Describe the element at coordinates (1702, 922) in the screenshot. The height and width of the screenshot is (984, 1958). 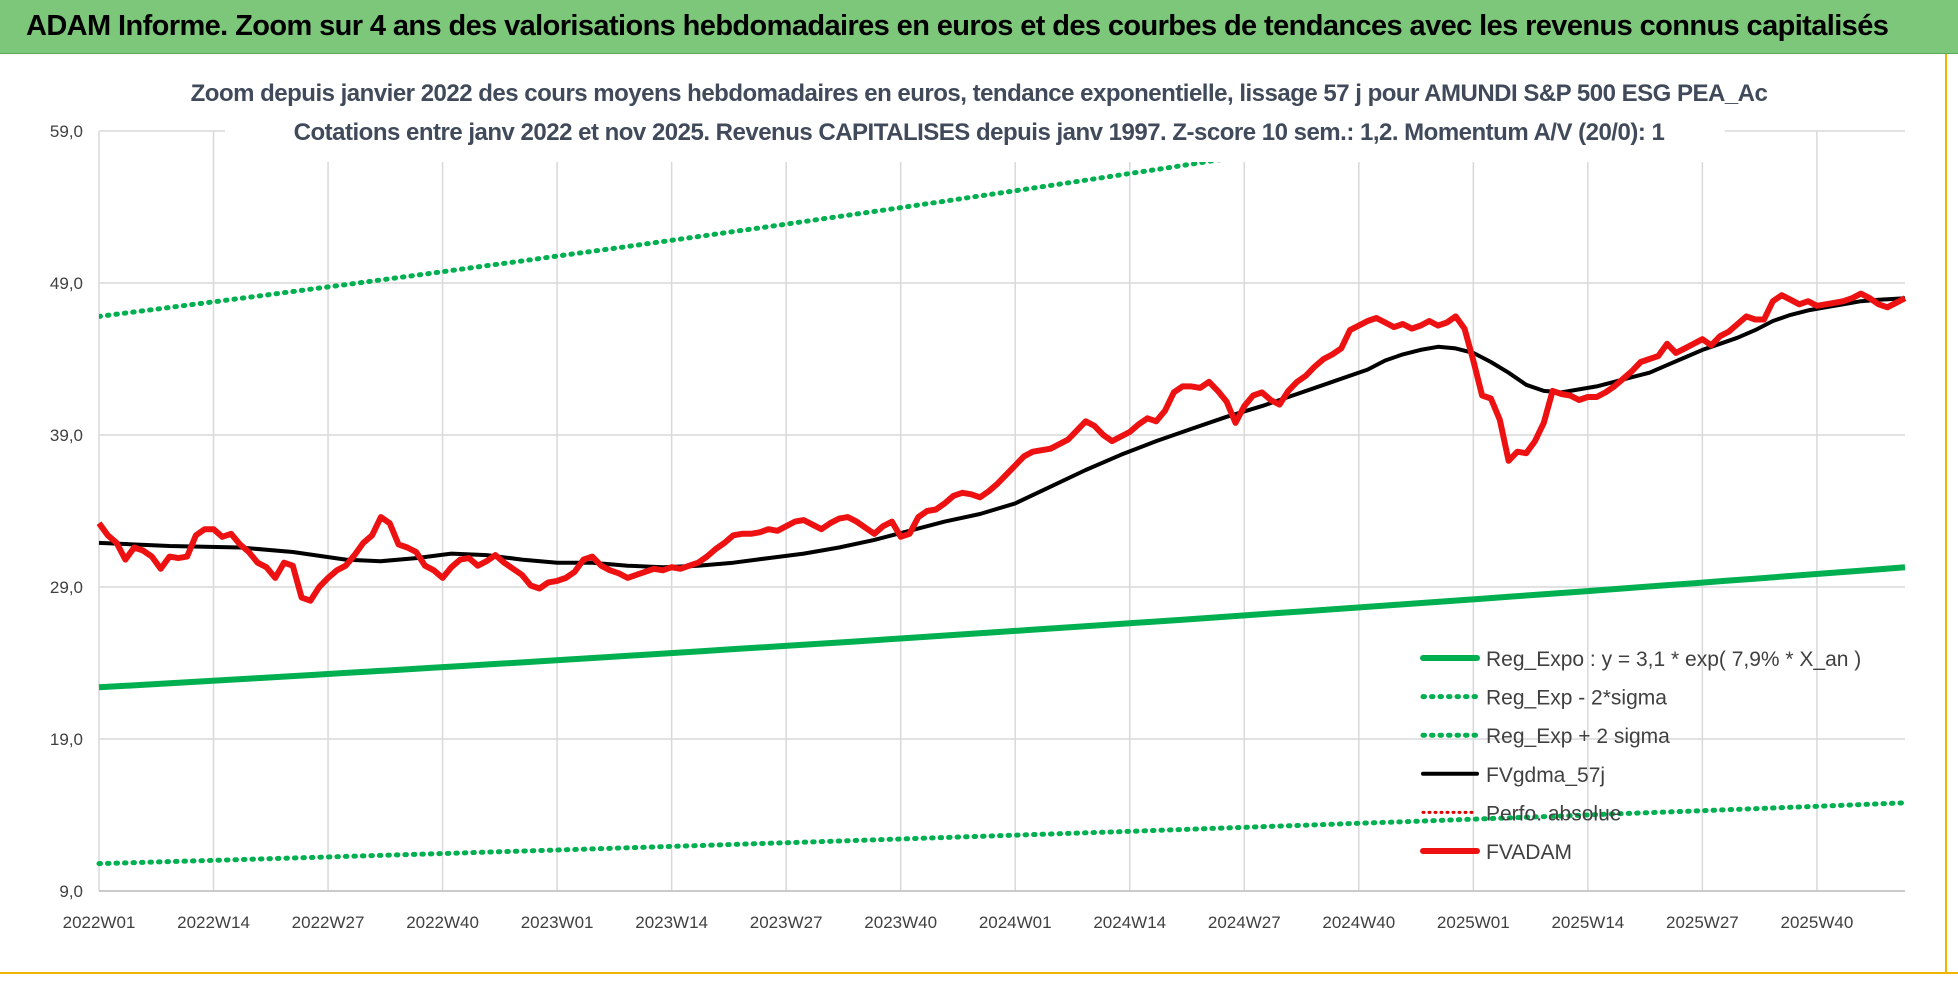
I see `x-tick-label: 2025W27` at that location.